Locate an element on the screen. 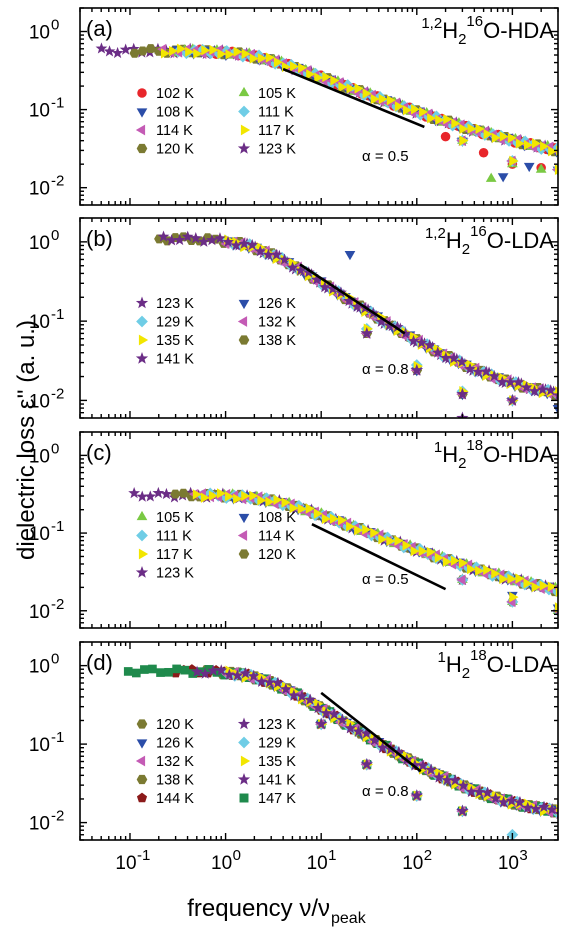 The height and width of the screenshot is (934, 563). panel-label: (b) is located at coordinates (99, 238).